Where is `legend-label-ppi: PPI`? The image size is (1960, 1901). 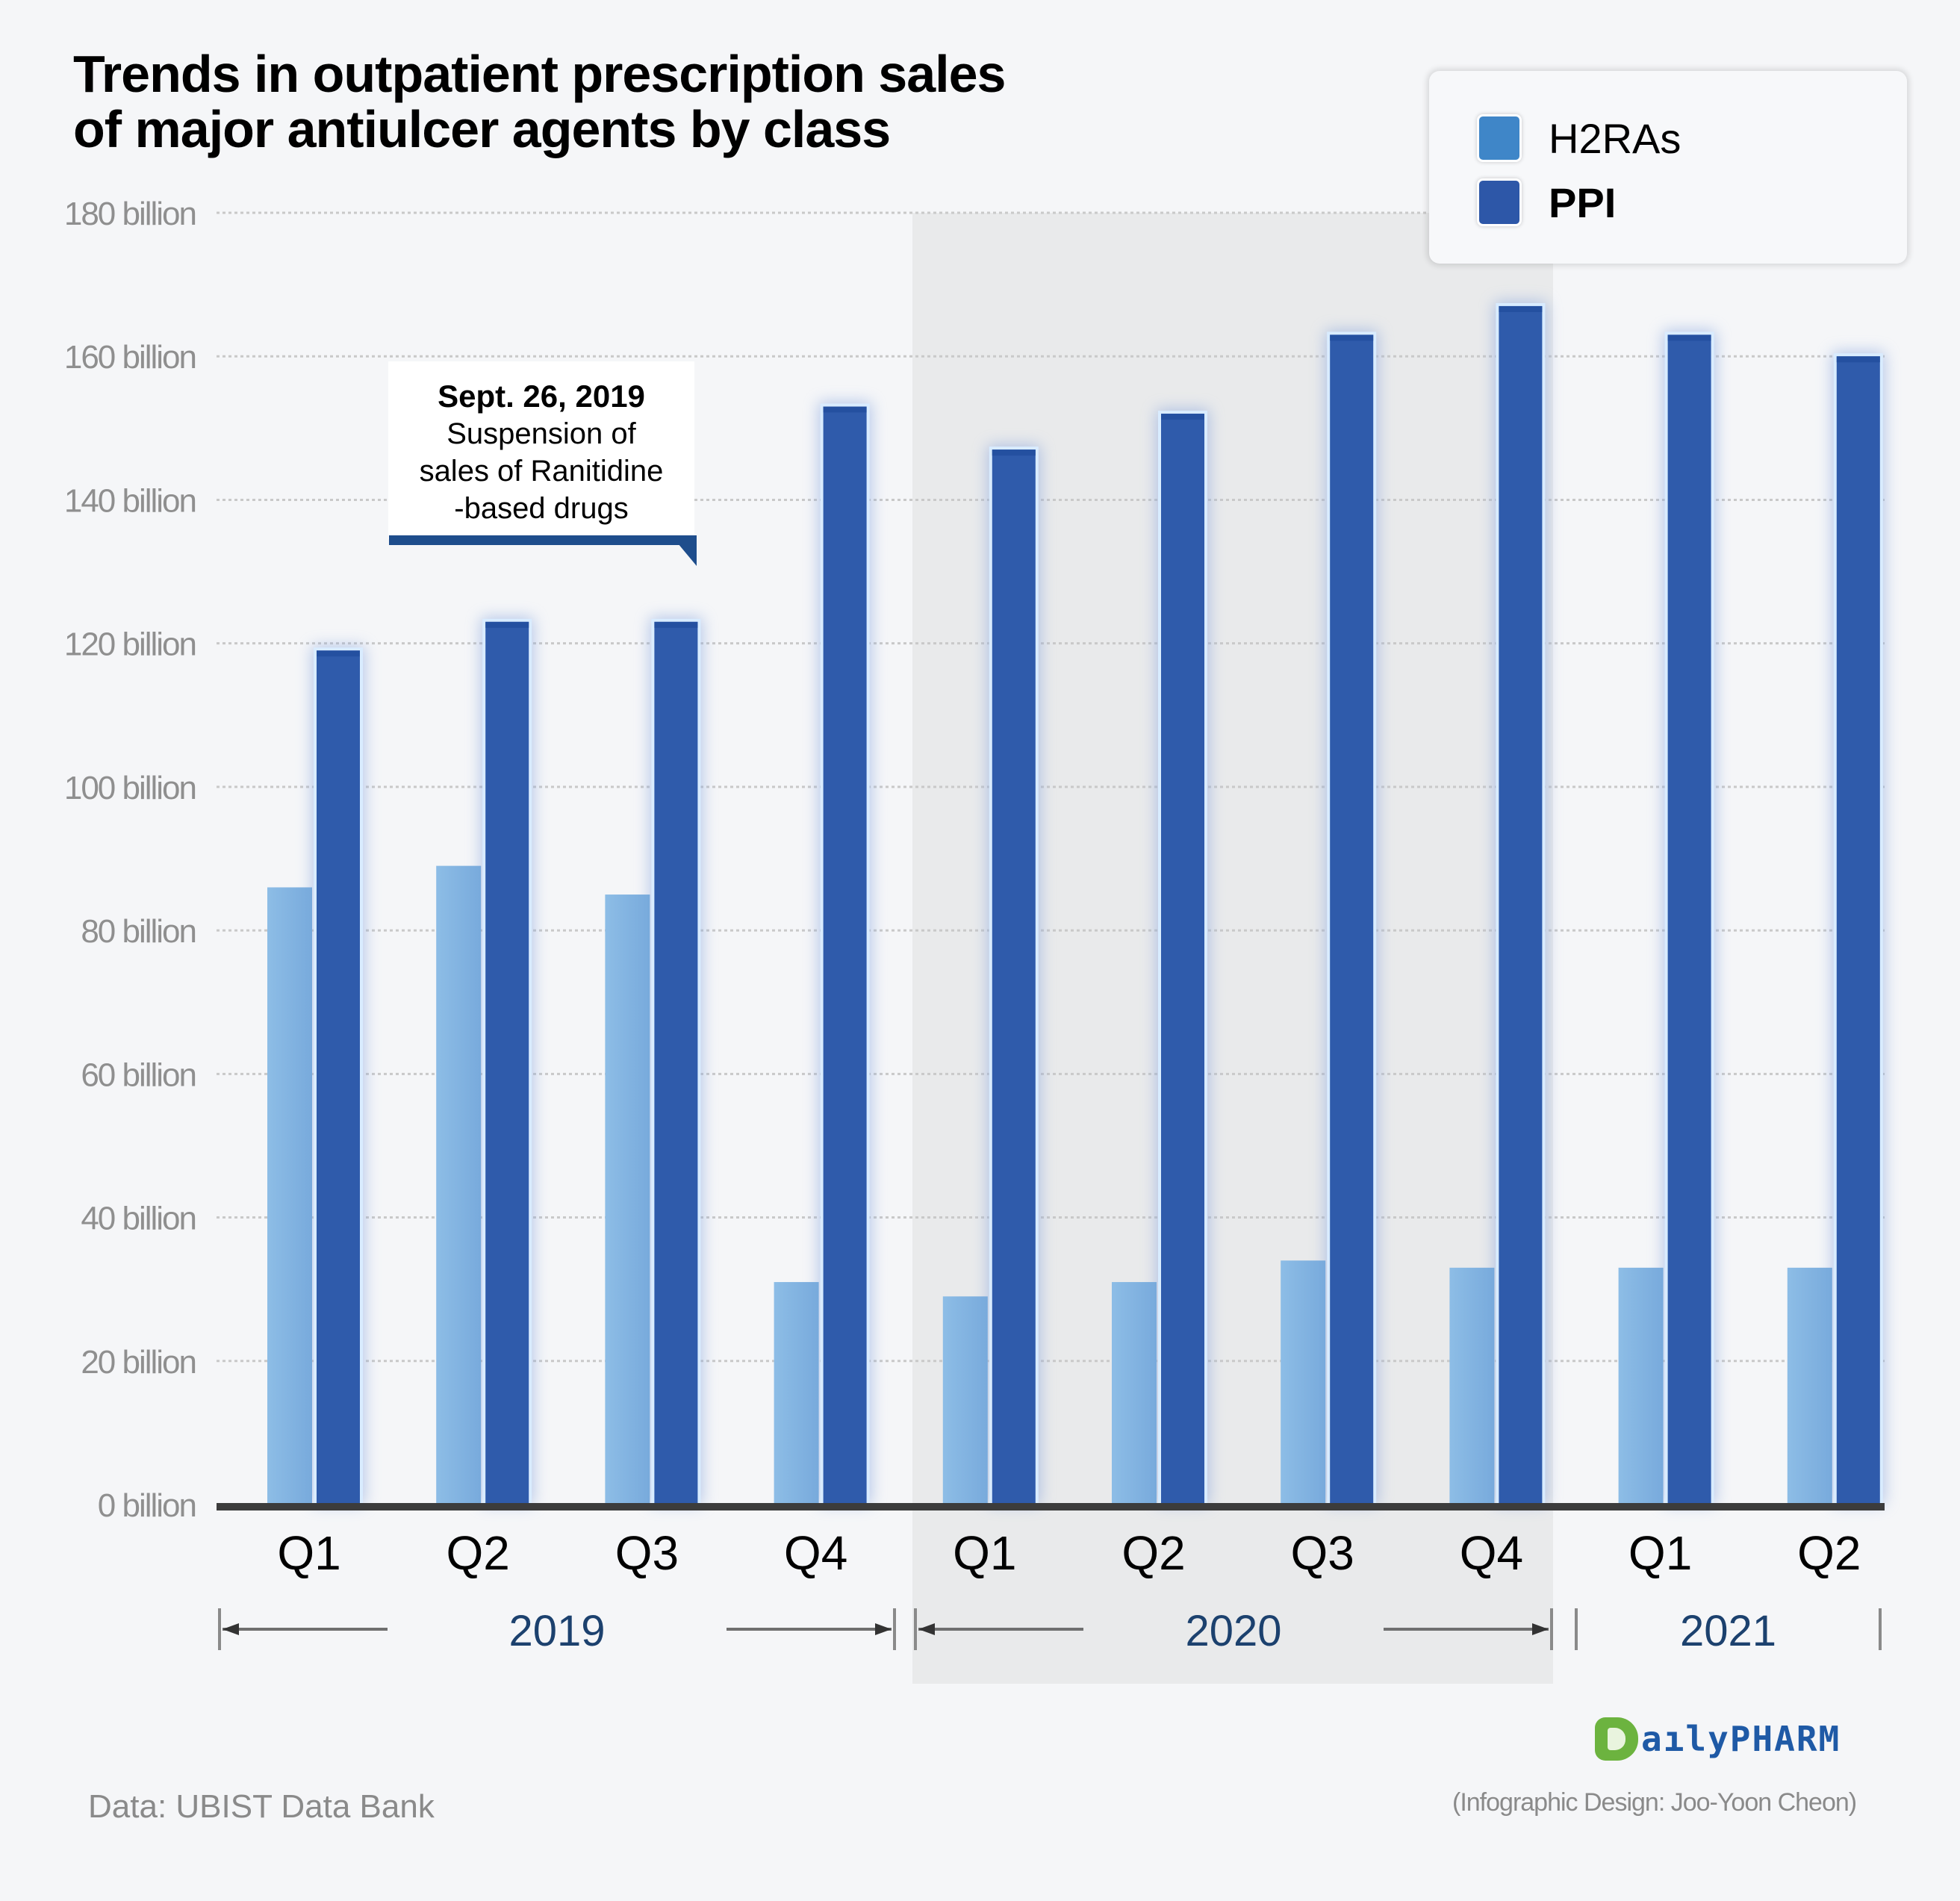 legend-label-ppi: PPI is located at coordinates (1583, 202).